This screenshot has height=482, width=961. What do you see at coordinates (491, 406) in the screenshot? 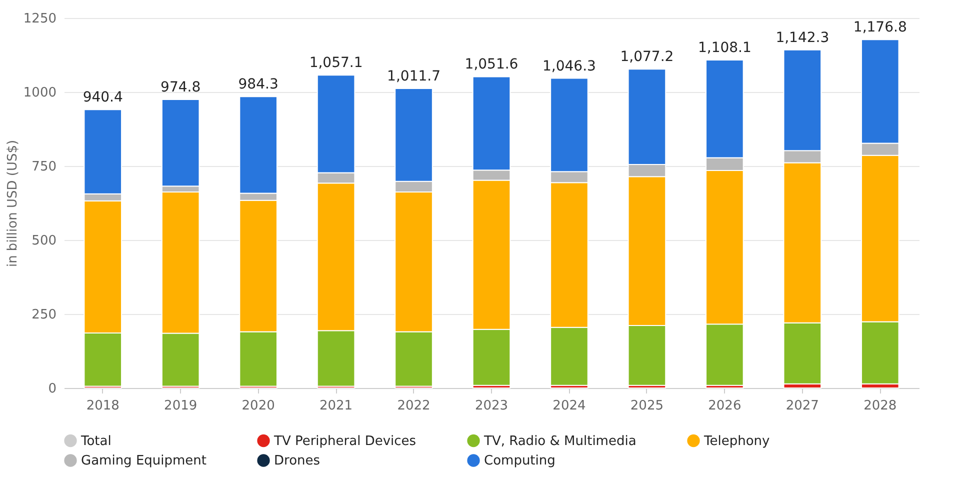
I see `x-tick-label: 2023` at bounding box center [491, 406].